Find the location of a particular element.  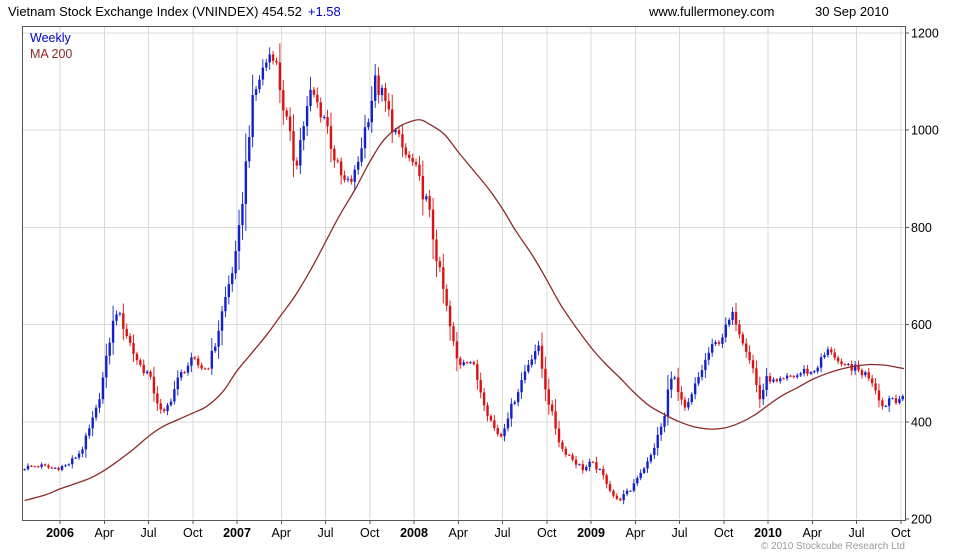

y-axis-label: 1000 is located at coordinates (925, 131).